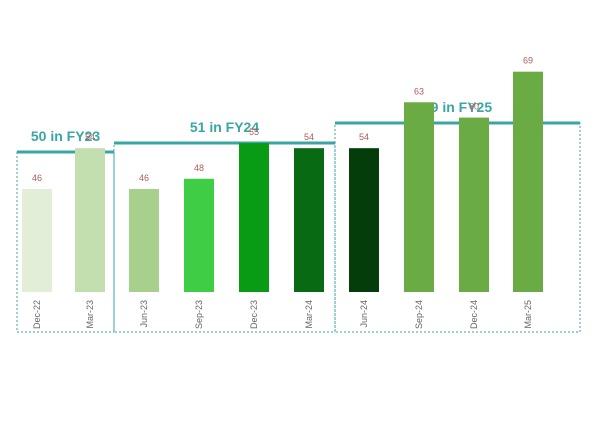 The height and width of the screenshot is (441, 600). What do you see at coordinates (457, 107) in the screenshot?
I see `group-title: 59 in FY25` at bounding box center [457, 107].